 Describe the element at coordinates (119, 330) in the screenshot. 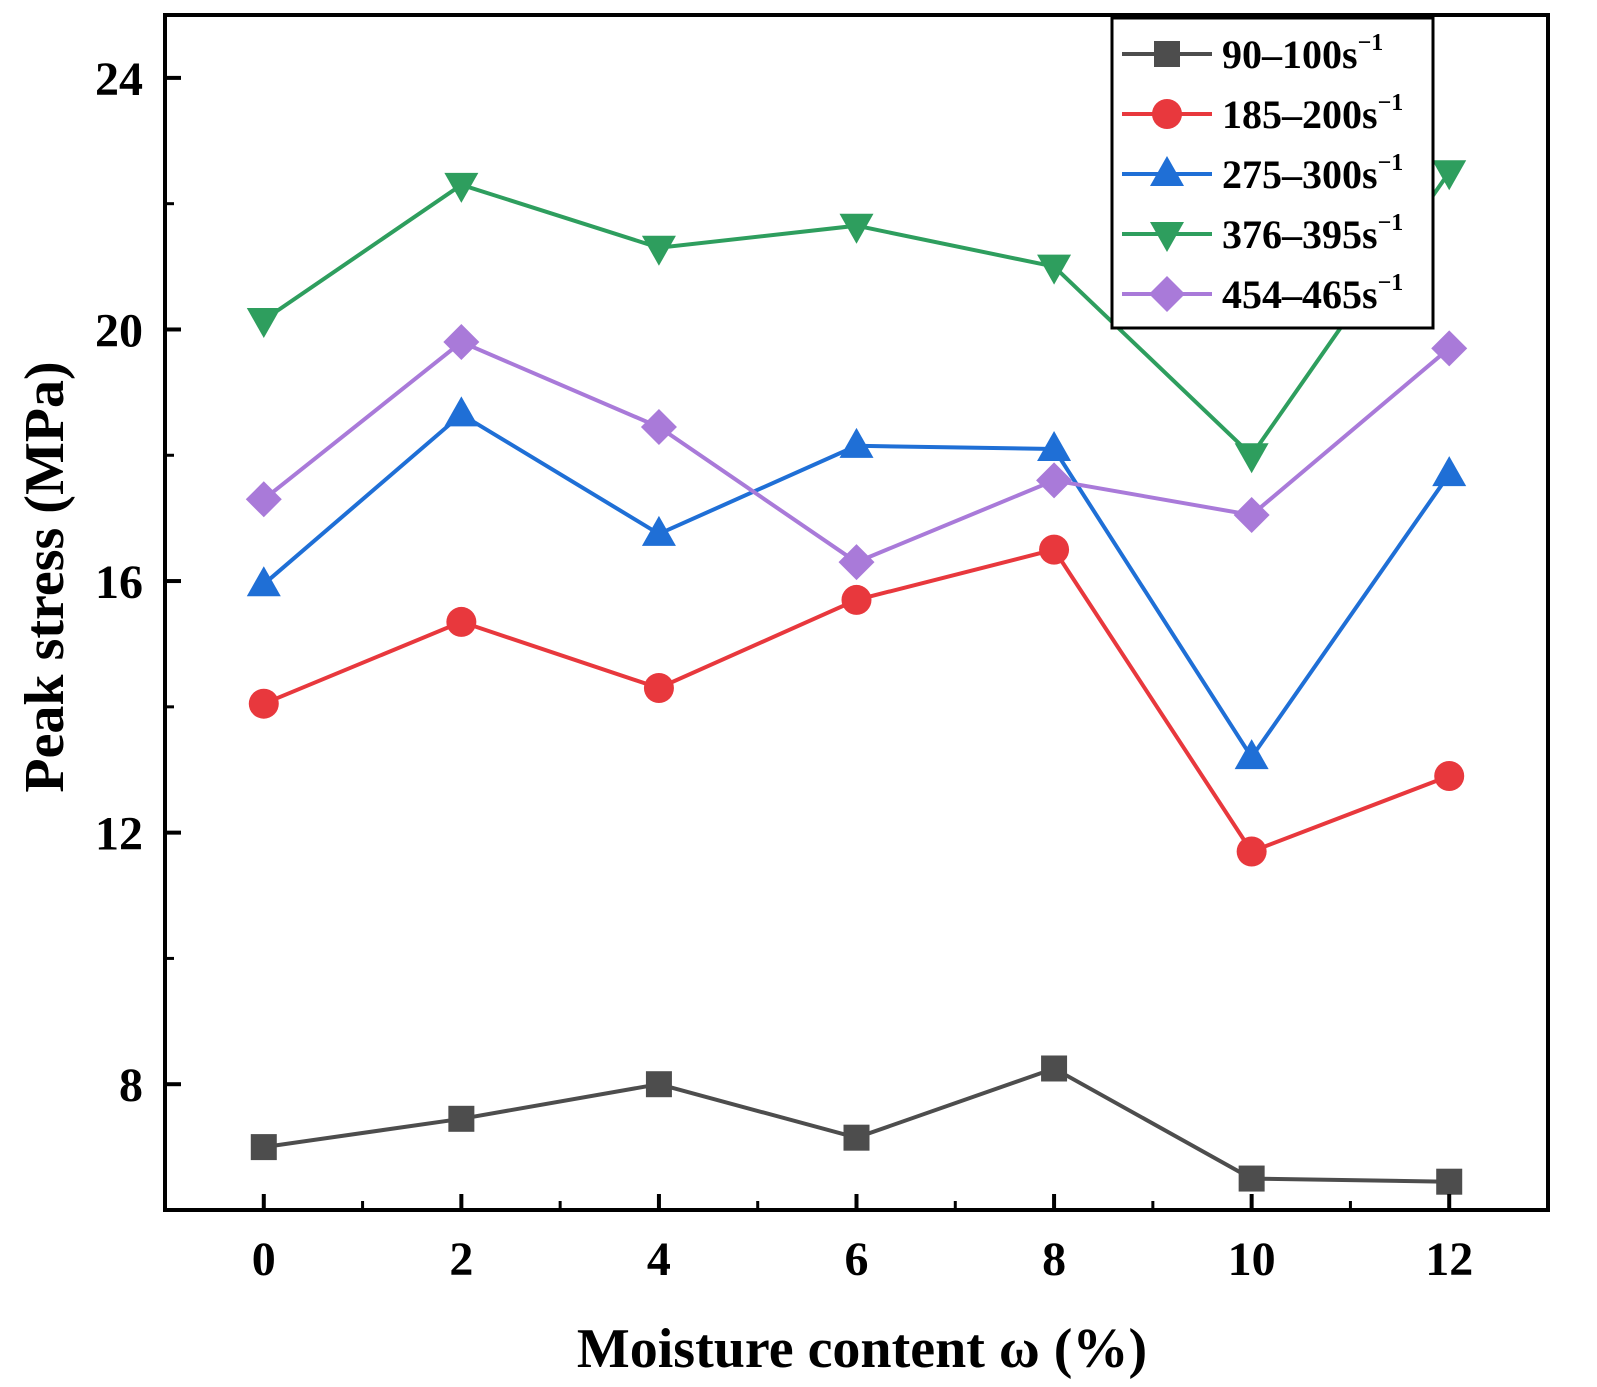

I see `y-tick-label: 20` at that location.